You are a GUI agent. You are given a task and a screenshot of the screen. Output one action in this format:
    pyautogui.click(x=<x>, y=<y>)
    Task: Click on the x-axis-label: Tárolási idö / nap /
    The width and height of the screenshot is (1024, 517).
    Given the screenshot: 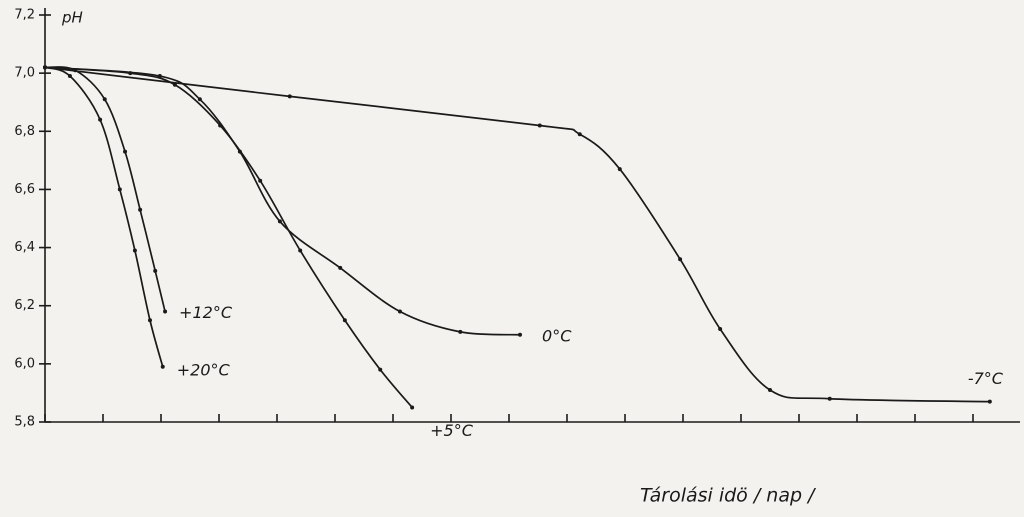 What is the action you would take?
    pyautogui.click(x=728, y=496)
    